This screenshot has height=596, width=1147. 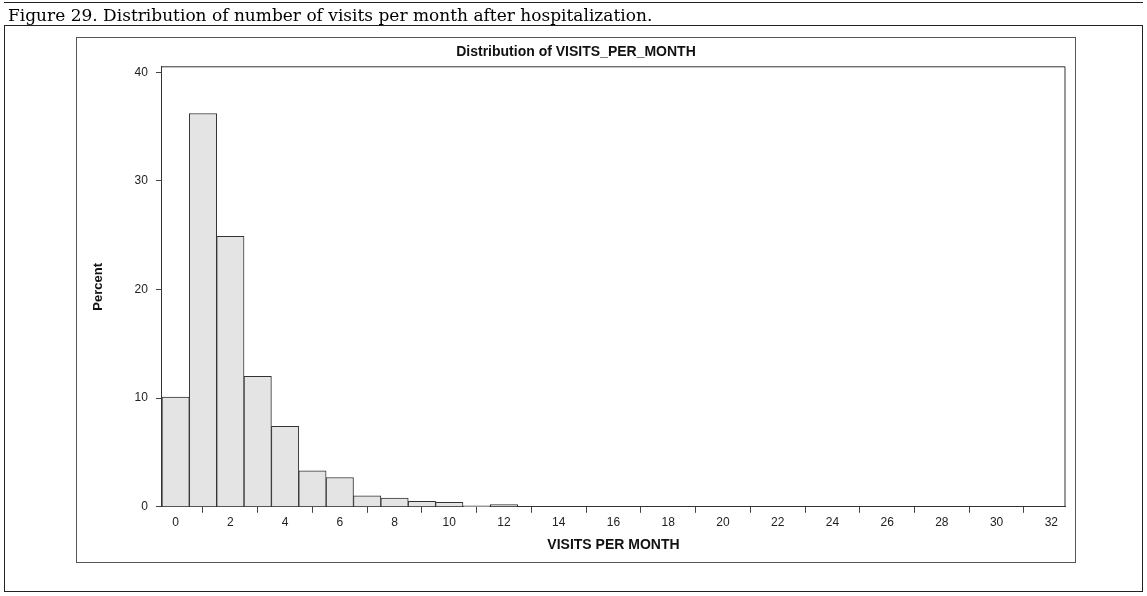 What do you see at coordinates (613, 522) in the screenshot?
I see `x-tick-label: 16` at bounding box center [613, 522].